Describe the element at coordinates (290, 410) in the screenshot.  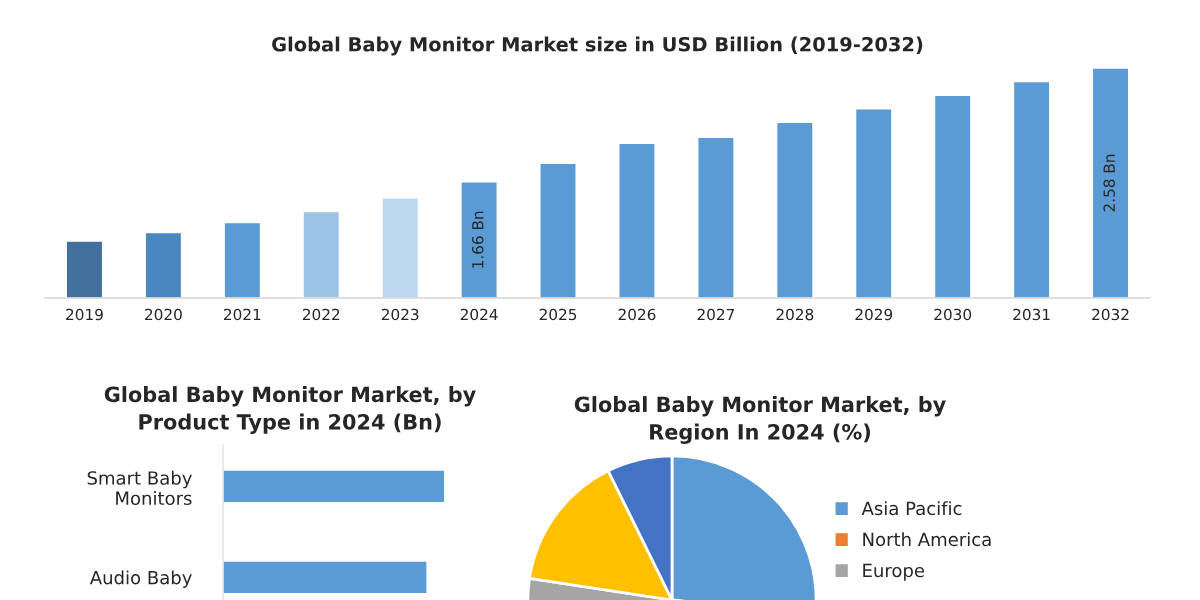
I see `chart-title: Global Baby Monitor Market, by Product Type in 2024 (Bn)` at that location.